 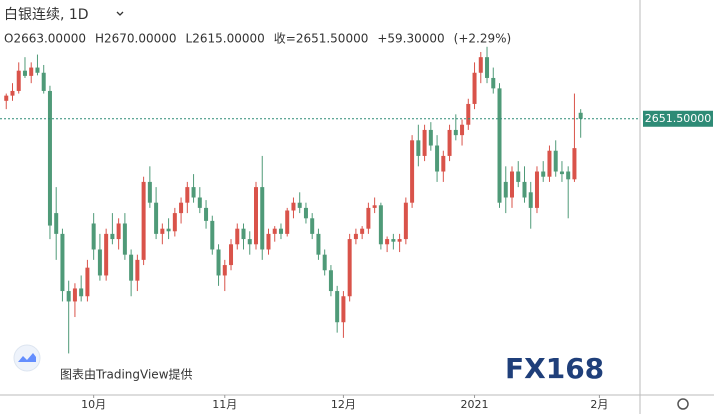 What do you see at coordinates (126, 374) in the screenshot?
I see `watermark: 图表由TradingView提供` at bounding box center [126, 374].